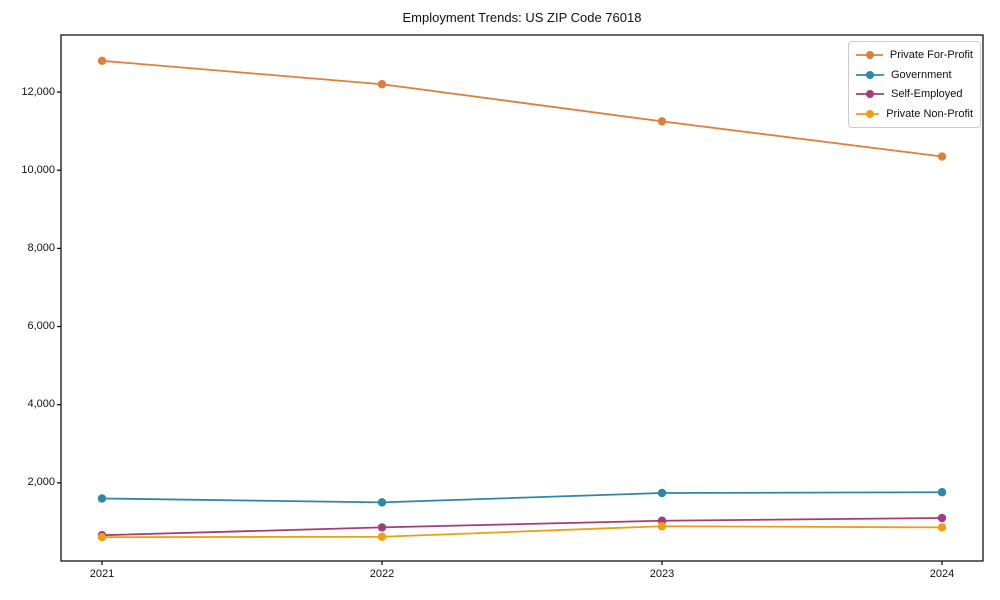  I want to click on x-tick-label: 2024, so click(942, 574).